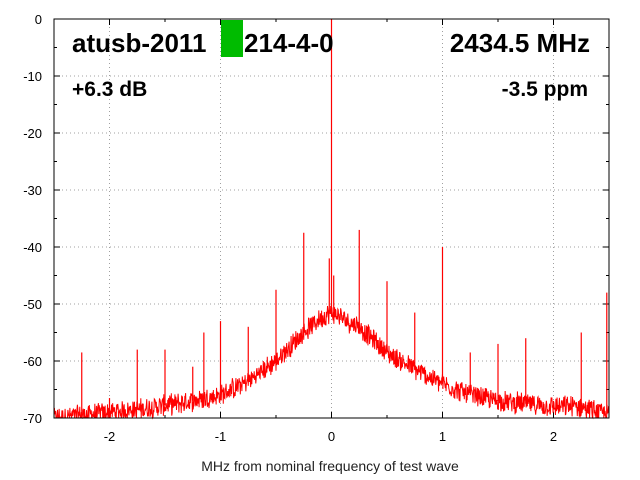 The height and width of the screenshot is (480, 640). I want to click on y-tick-label: -60, so click(32, 361).